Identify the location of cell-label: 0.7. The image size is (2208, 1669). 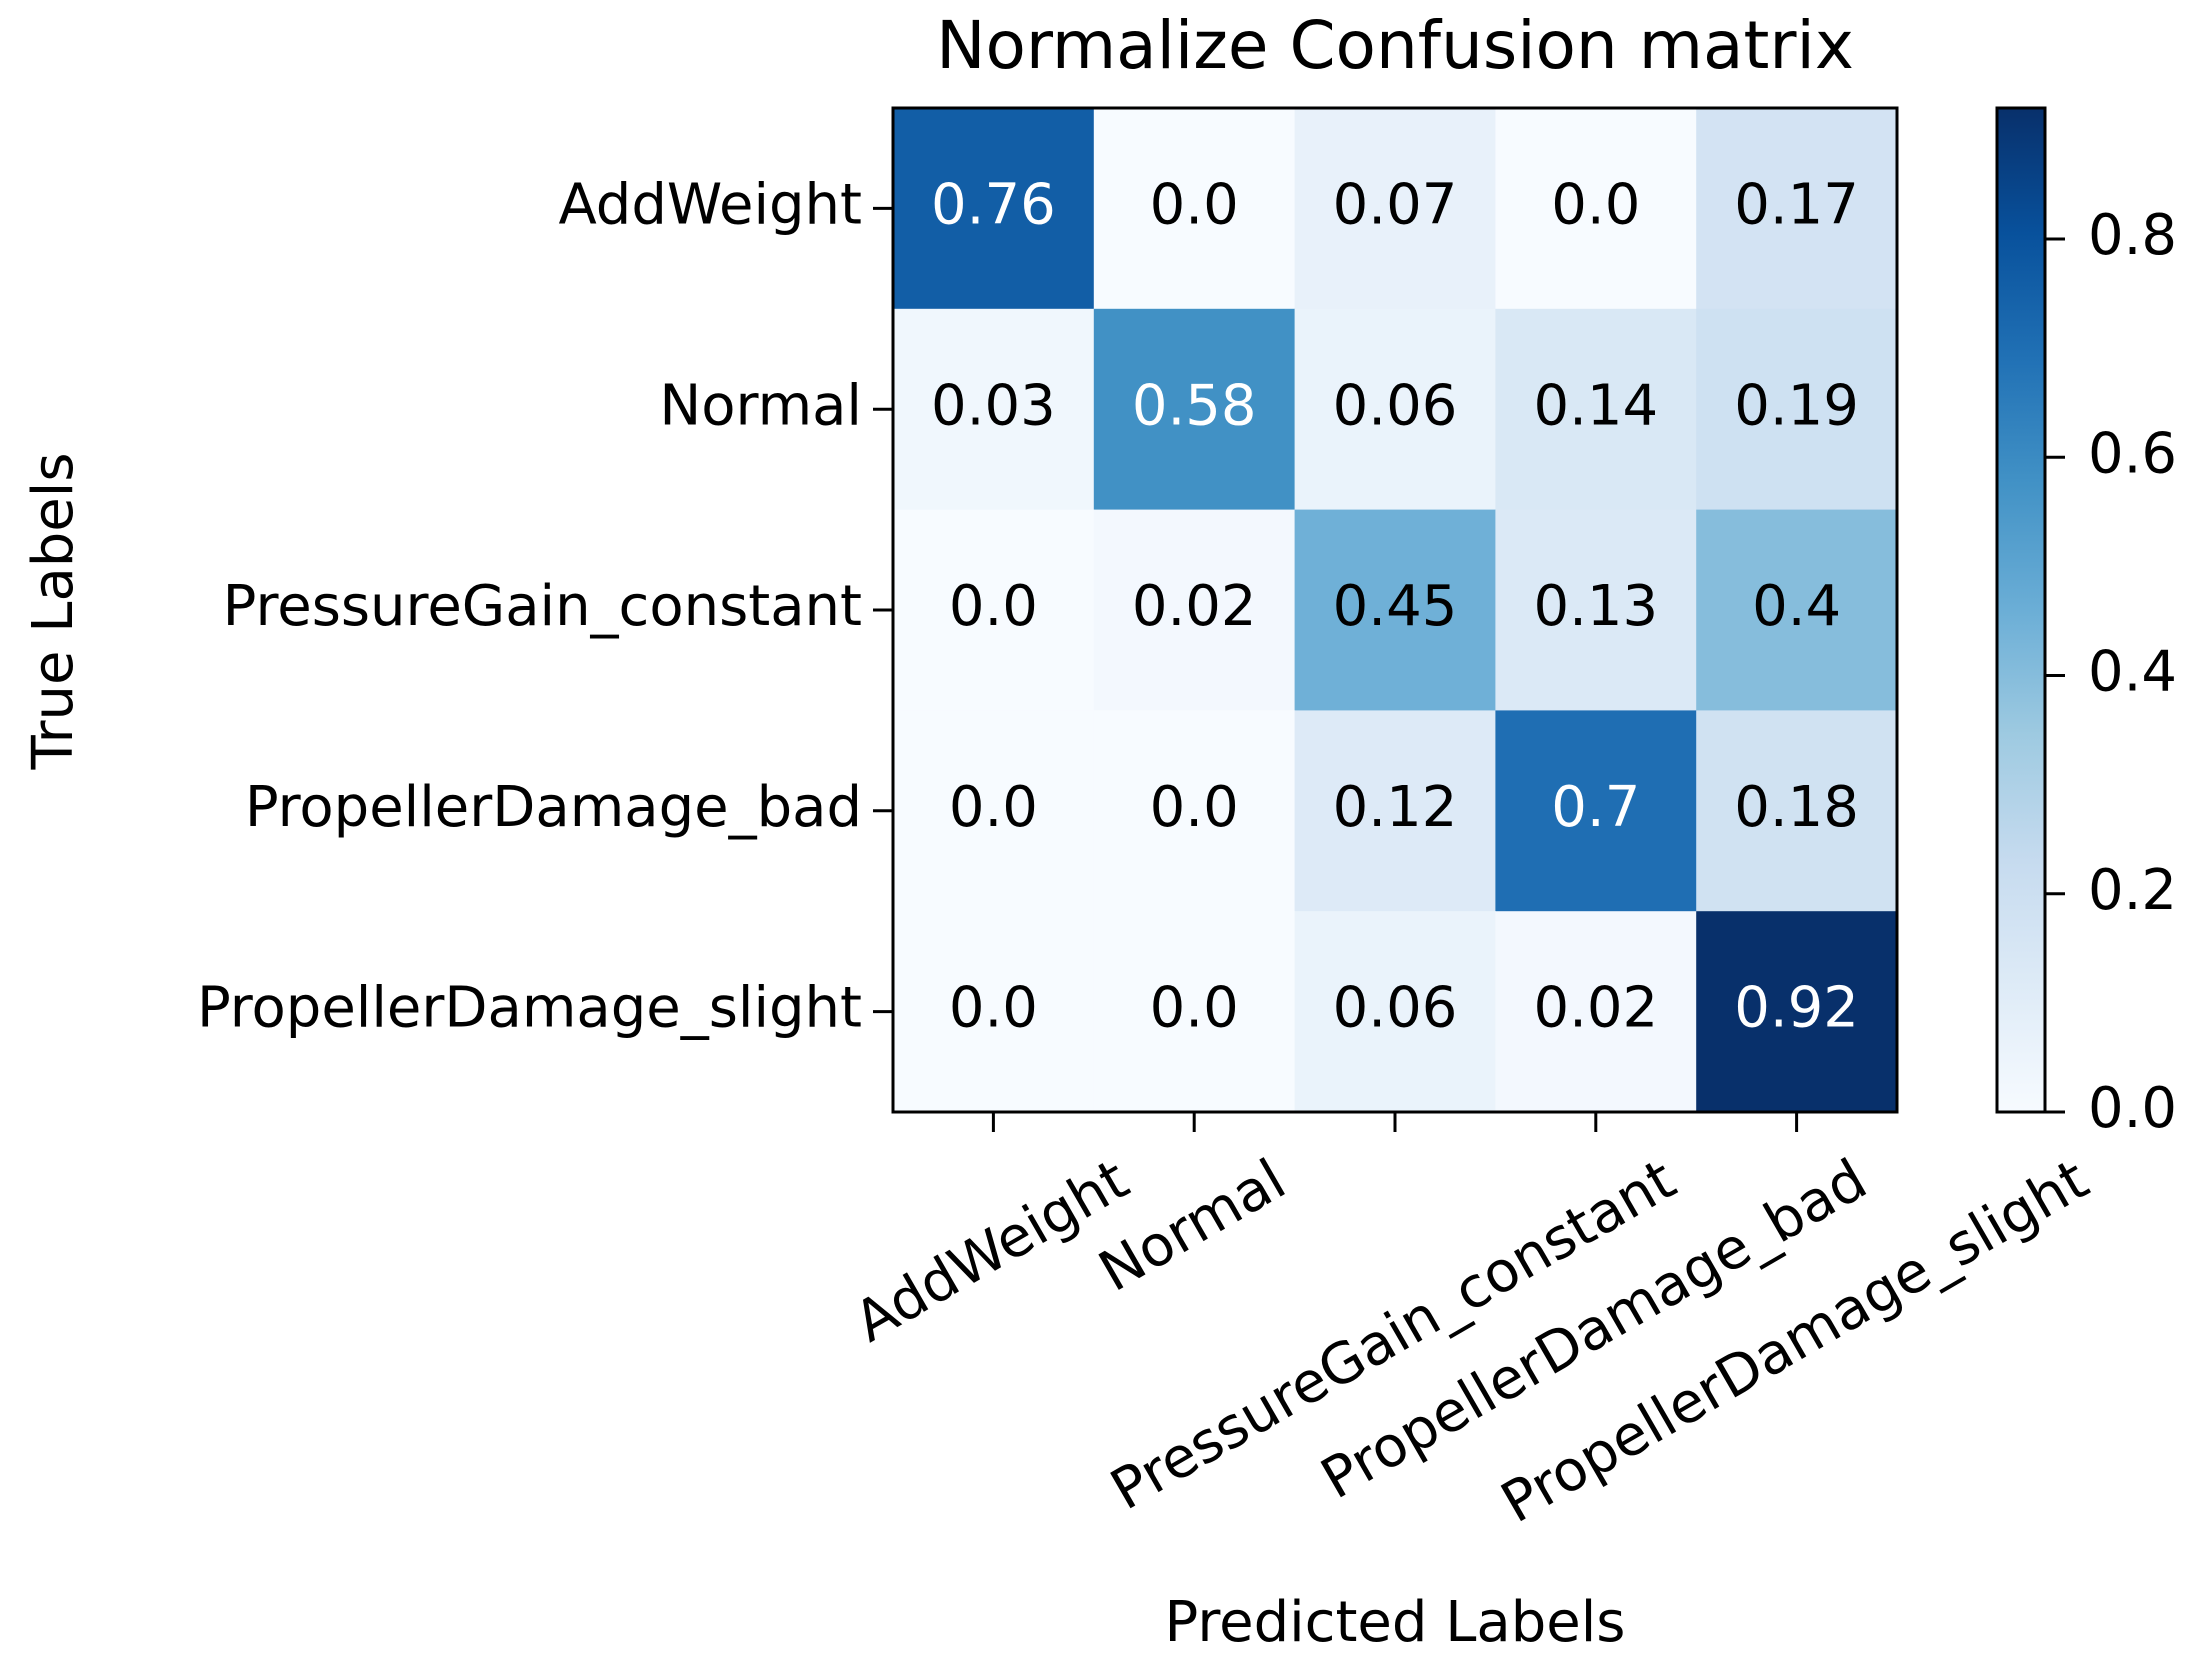
(1595, 807).